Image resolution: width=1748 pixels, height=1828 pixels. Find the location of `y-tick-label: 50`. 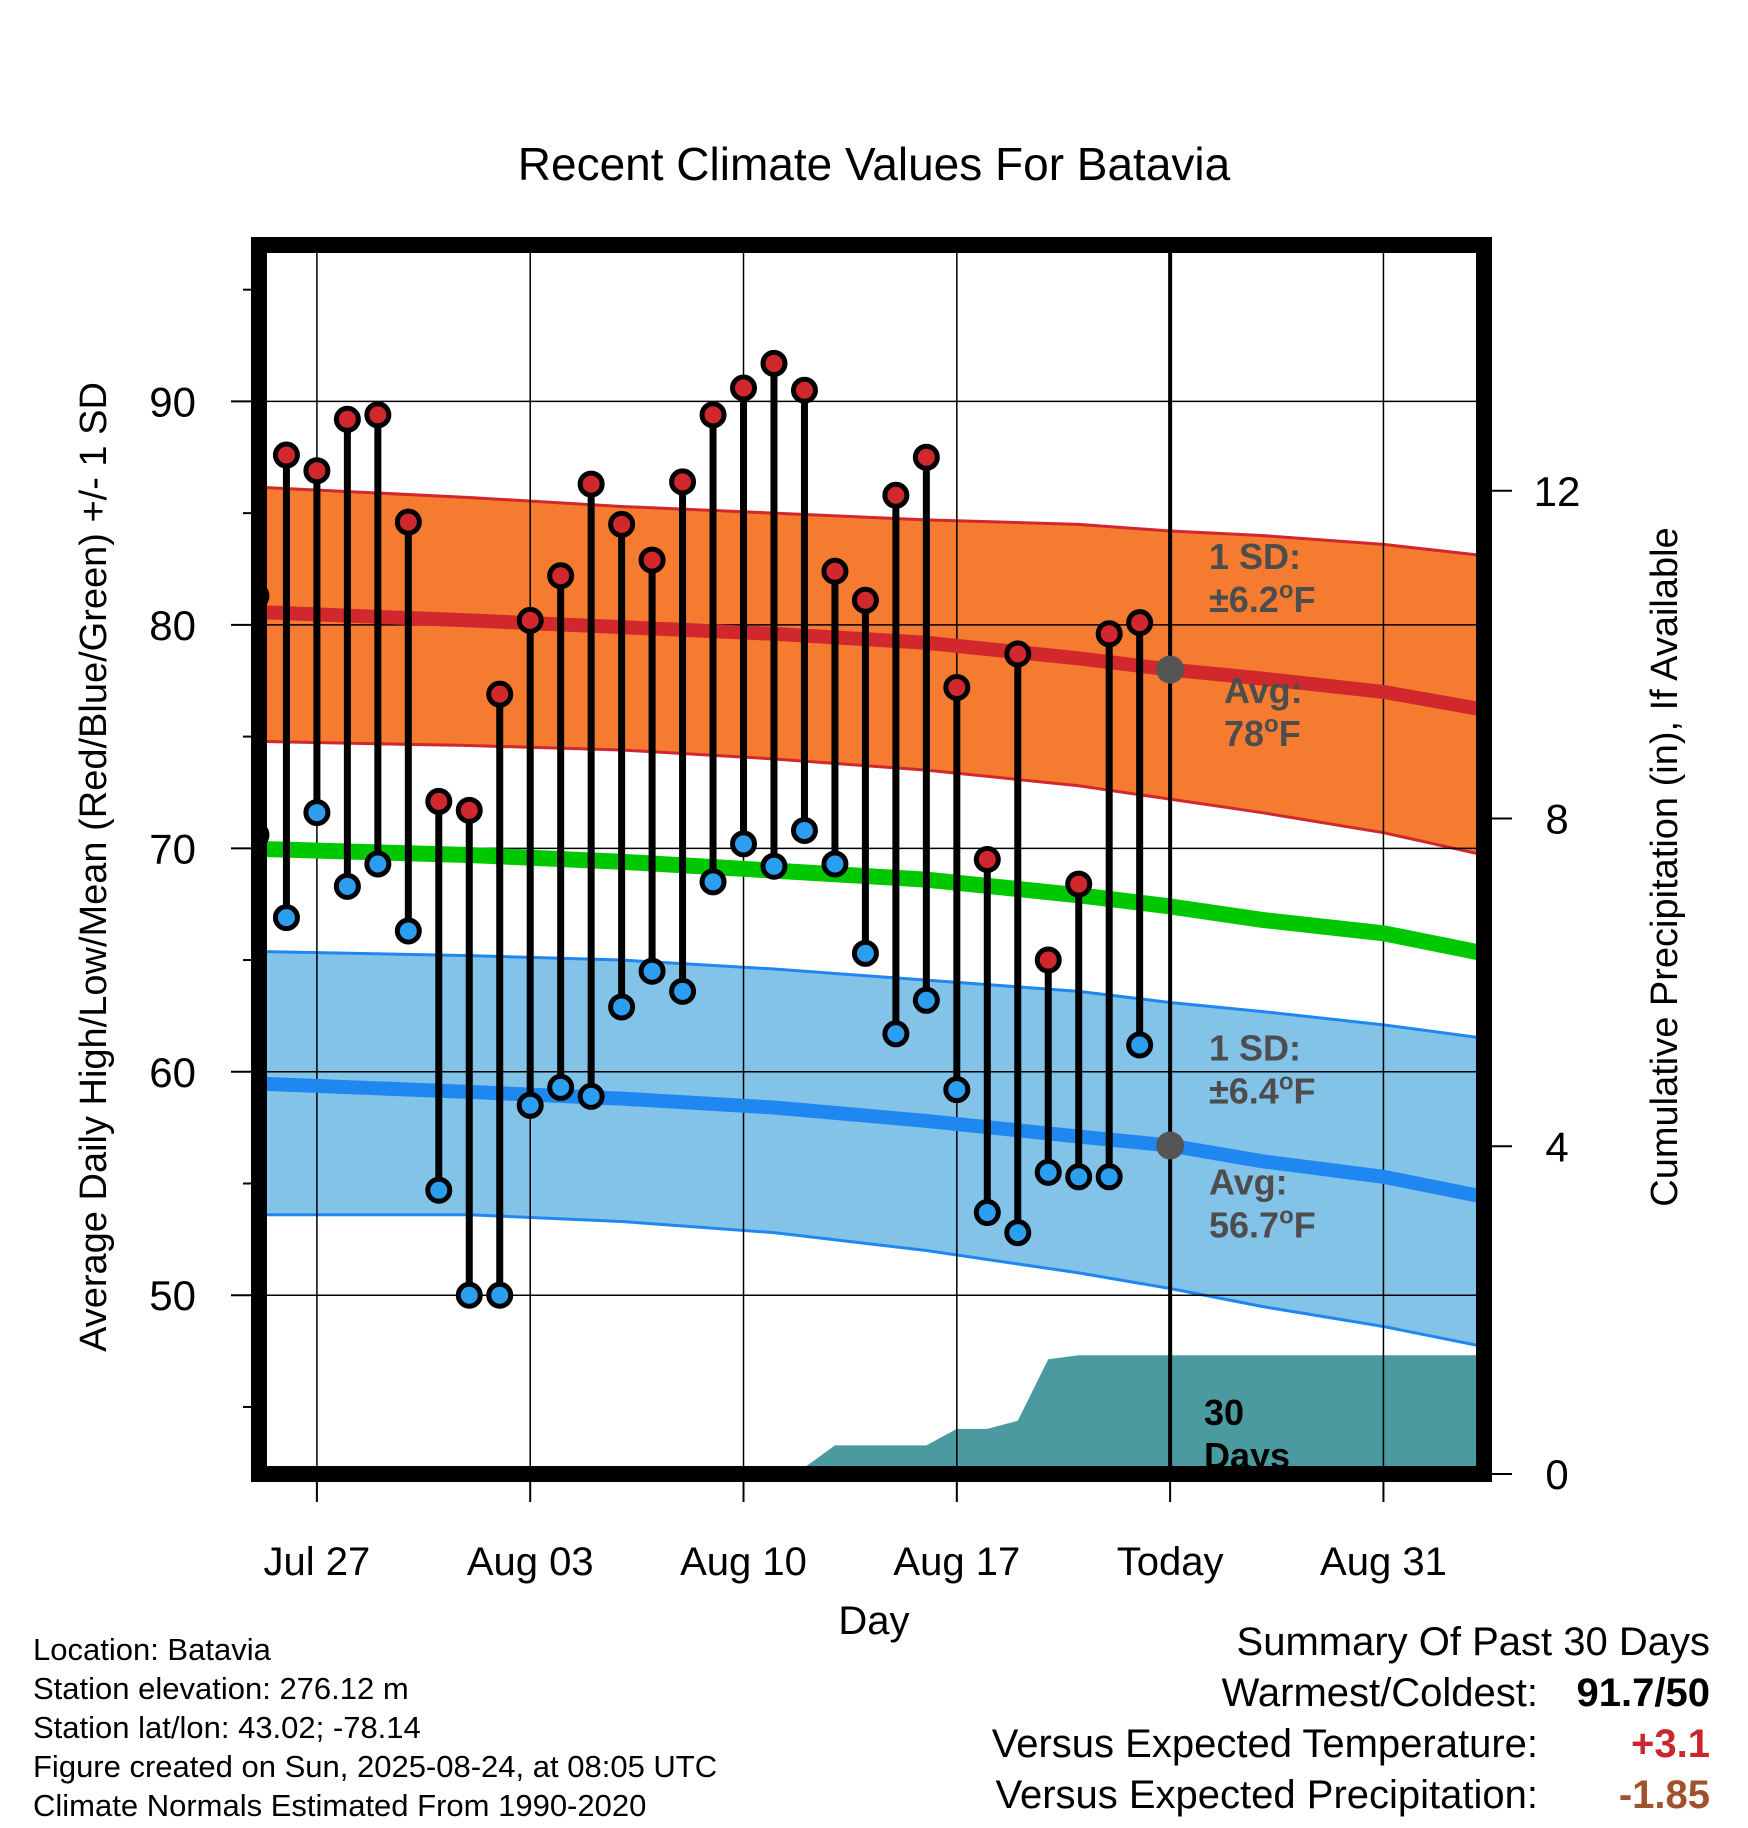

y-tick-label: 50 is located at coordinates (172, 1295).